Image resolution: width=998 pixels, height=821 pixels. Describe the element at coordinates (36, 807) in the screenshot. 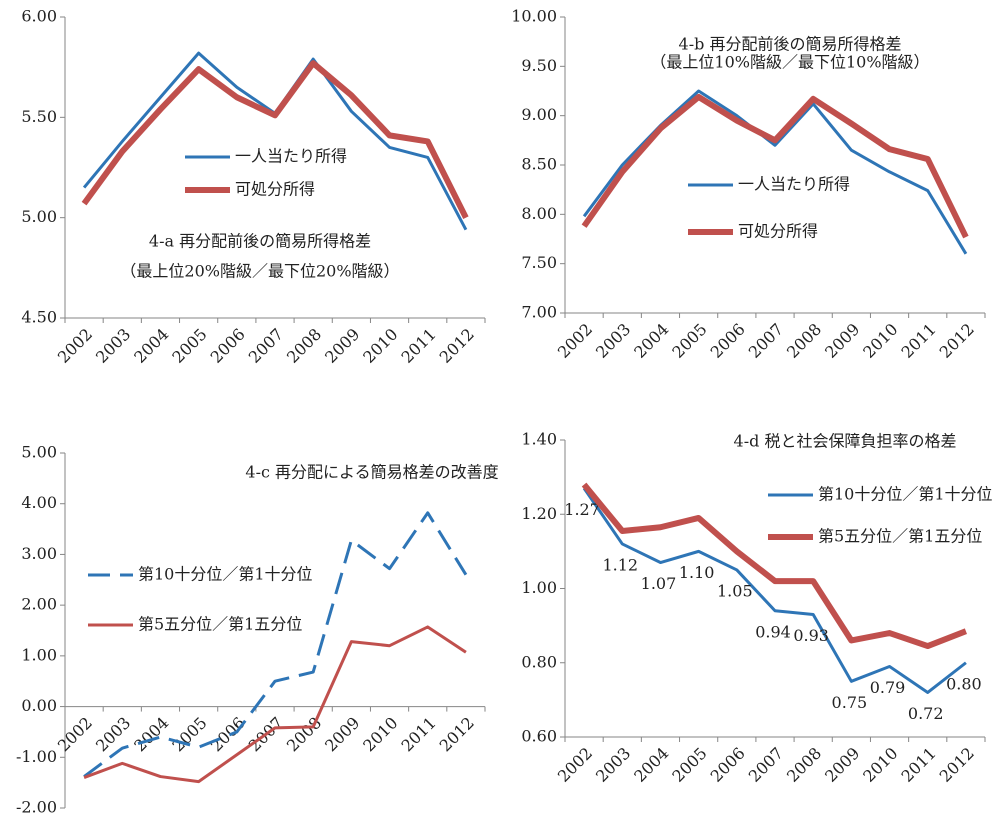

I see `y-tick-label: -2.00` at that location.